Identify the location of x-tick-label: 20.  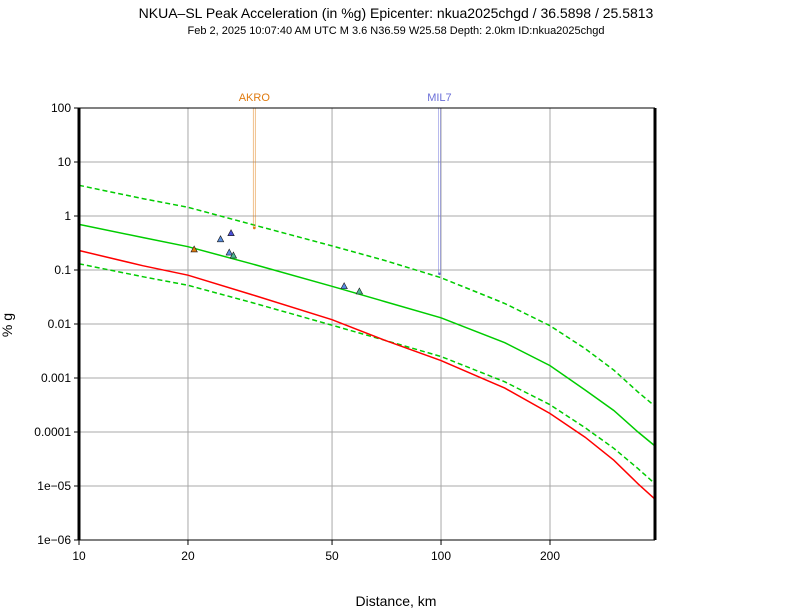
(188, 556).